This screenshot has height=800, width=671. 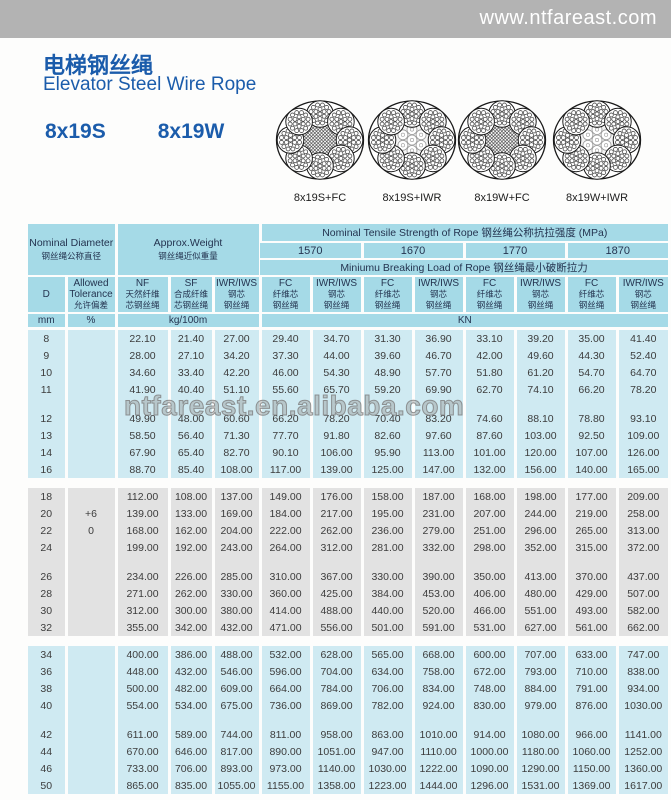 I want to click on value-cell: 817.00, so click(x=236, y=751).